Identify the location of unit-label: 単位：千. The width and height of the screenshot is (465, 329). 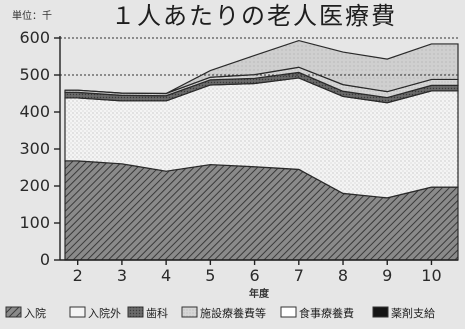
(32, 15).